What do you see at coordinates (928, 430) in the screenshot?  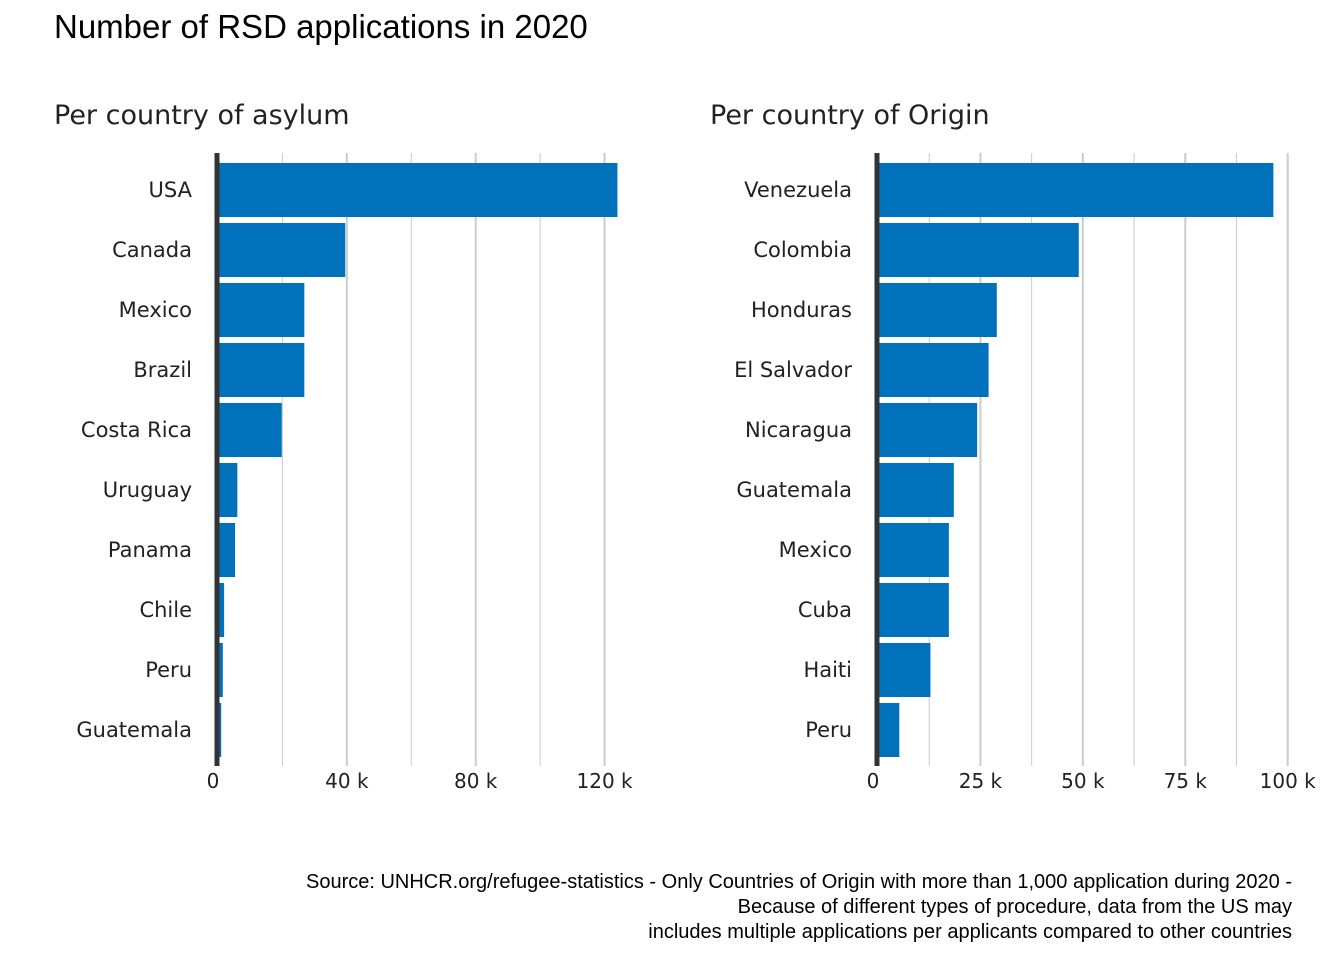 I see `bar-nicaragua` at bounding box center [928, 430].